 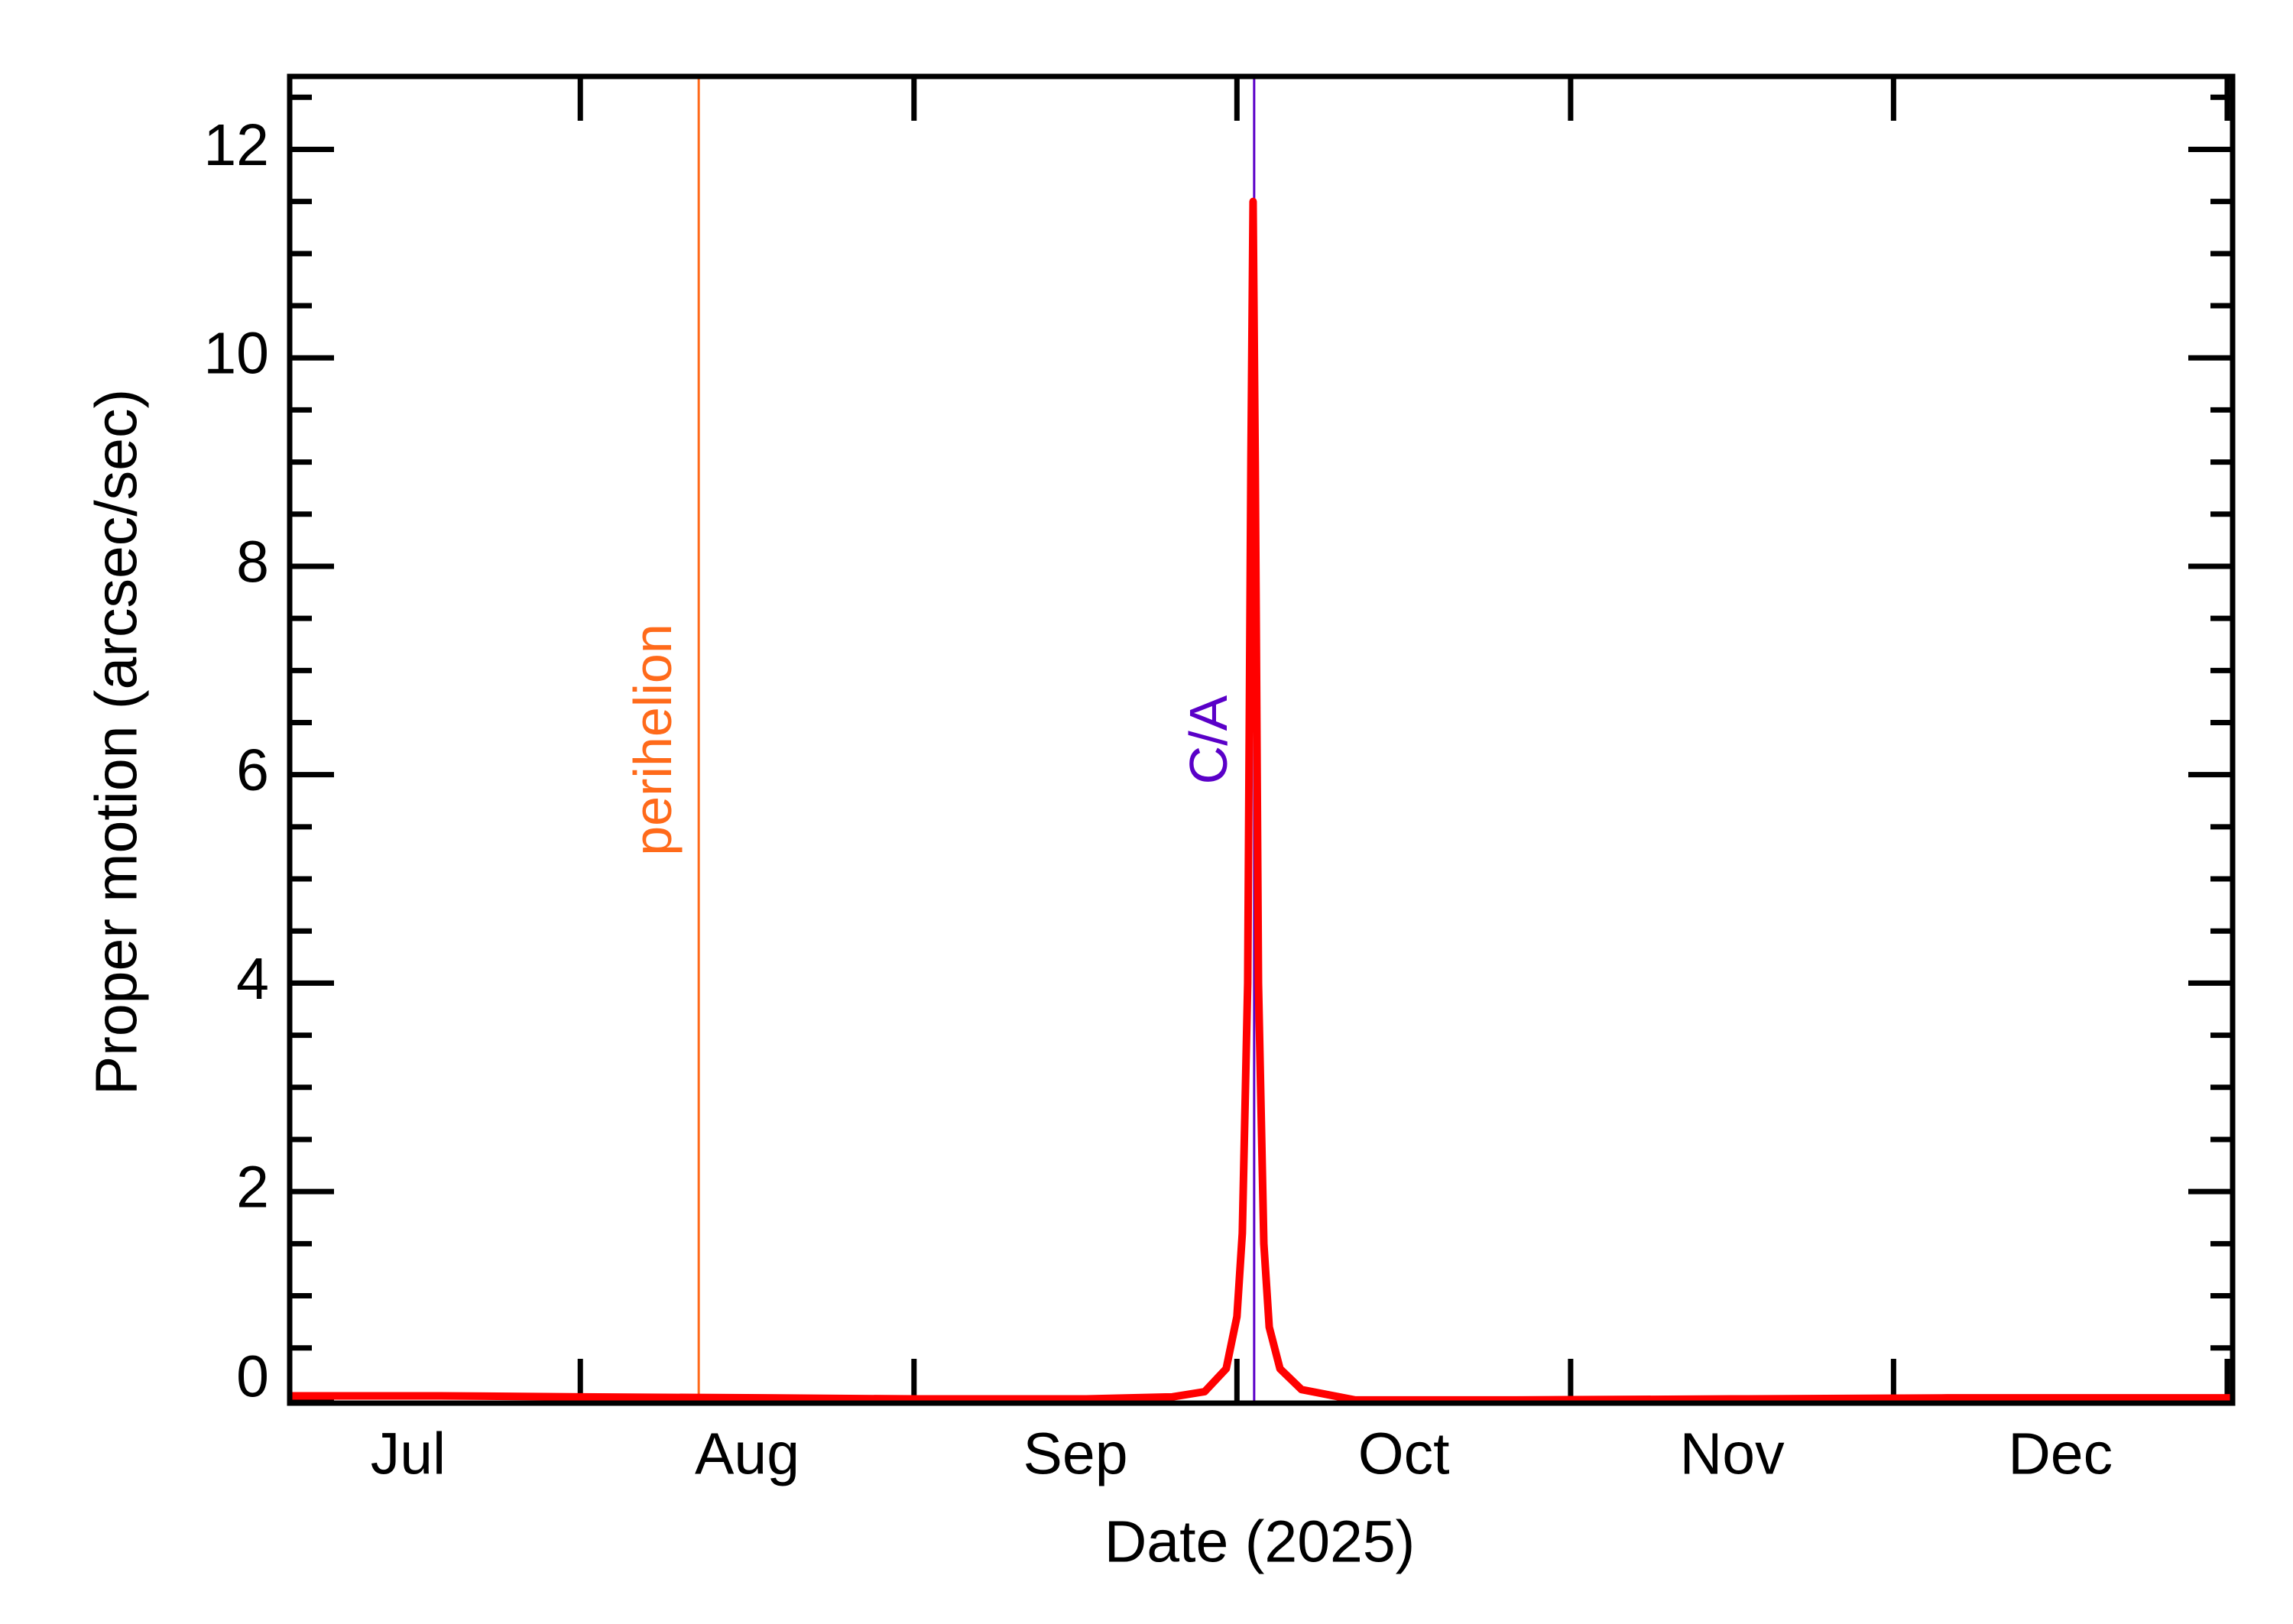 What do you see at coordinates (1404, 1453) in the screenshot?
I see `x-tick-label: Oct` at bounding box center [1404, 1453].